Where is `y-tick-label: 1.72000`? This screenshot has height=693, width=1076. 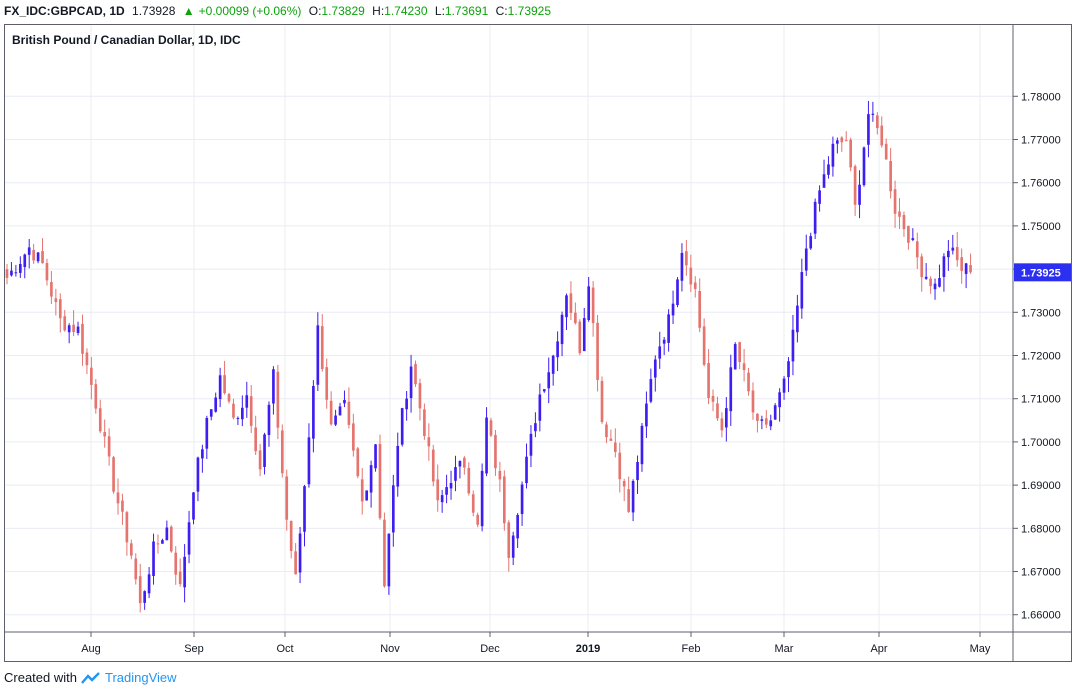 y-tick-label: 1.72000 is located at coordinates (1041, 357).